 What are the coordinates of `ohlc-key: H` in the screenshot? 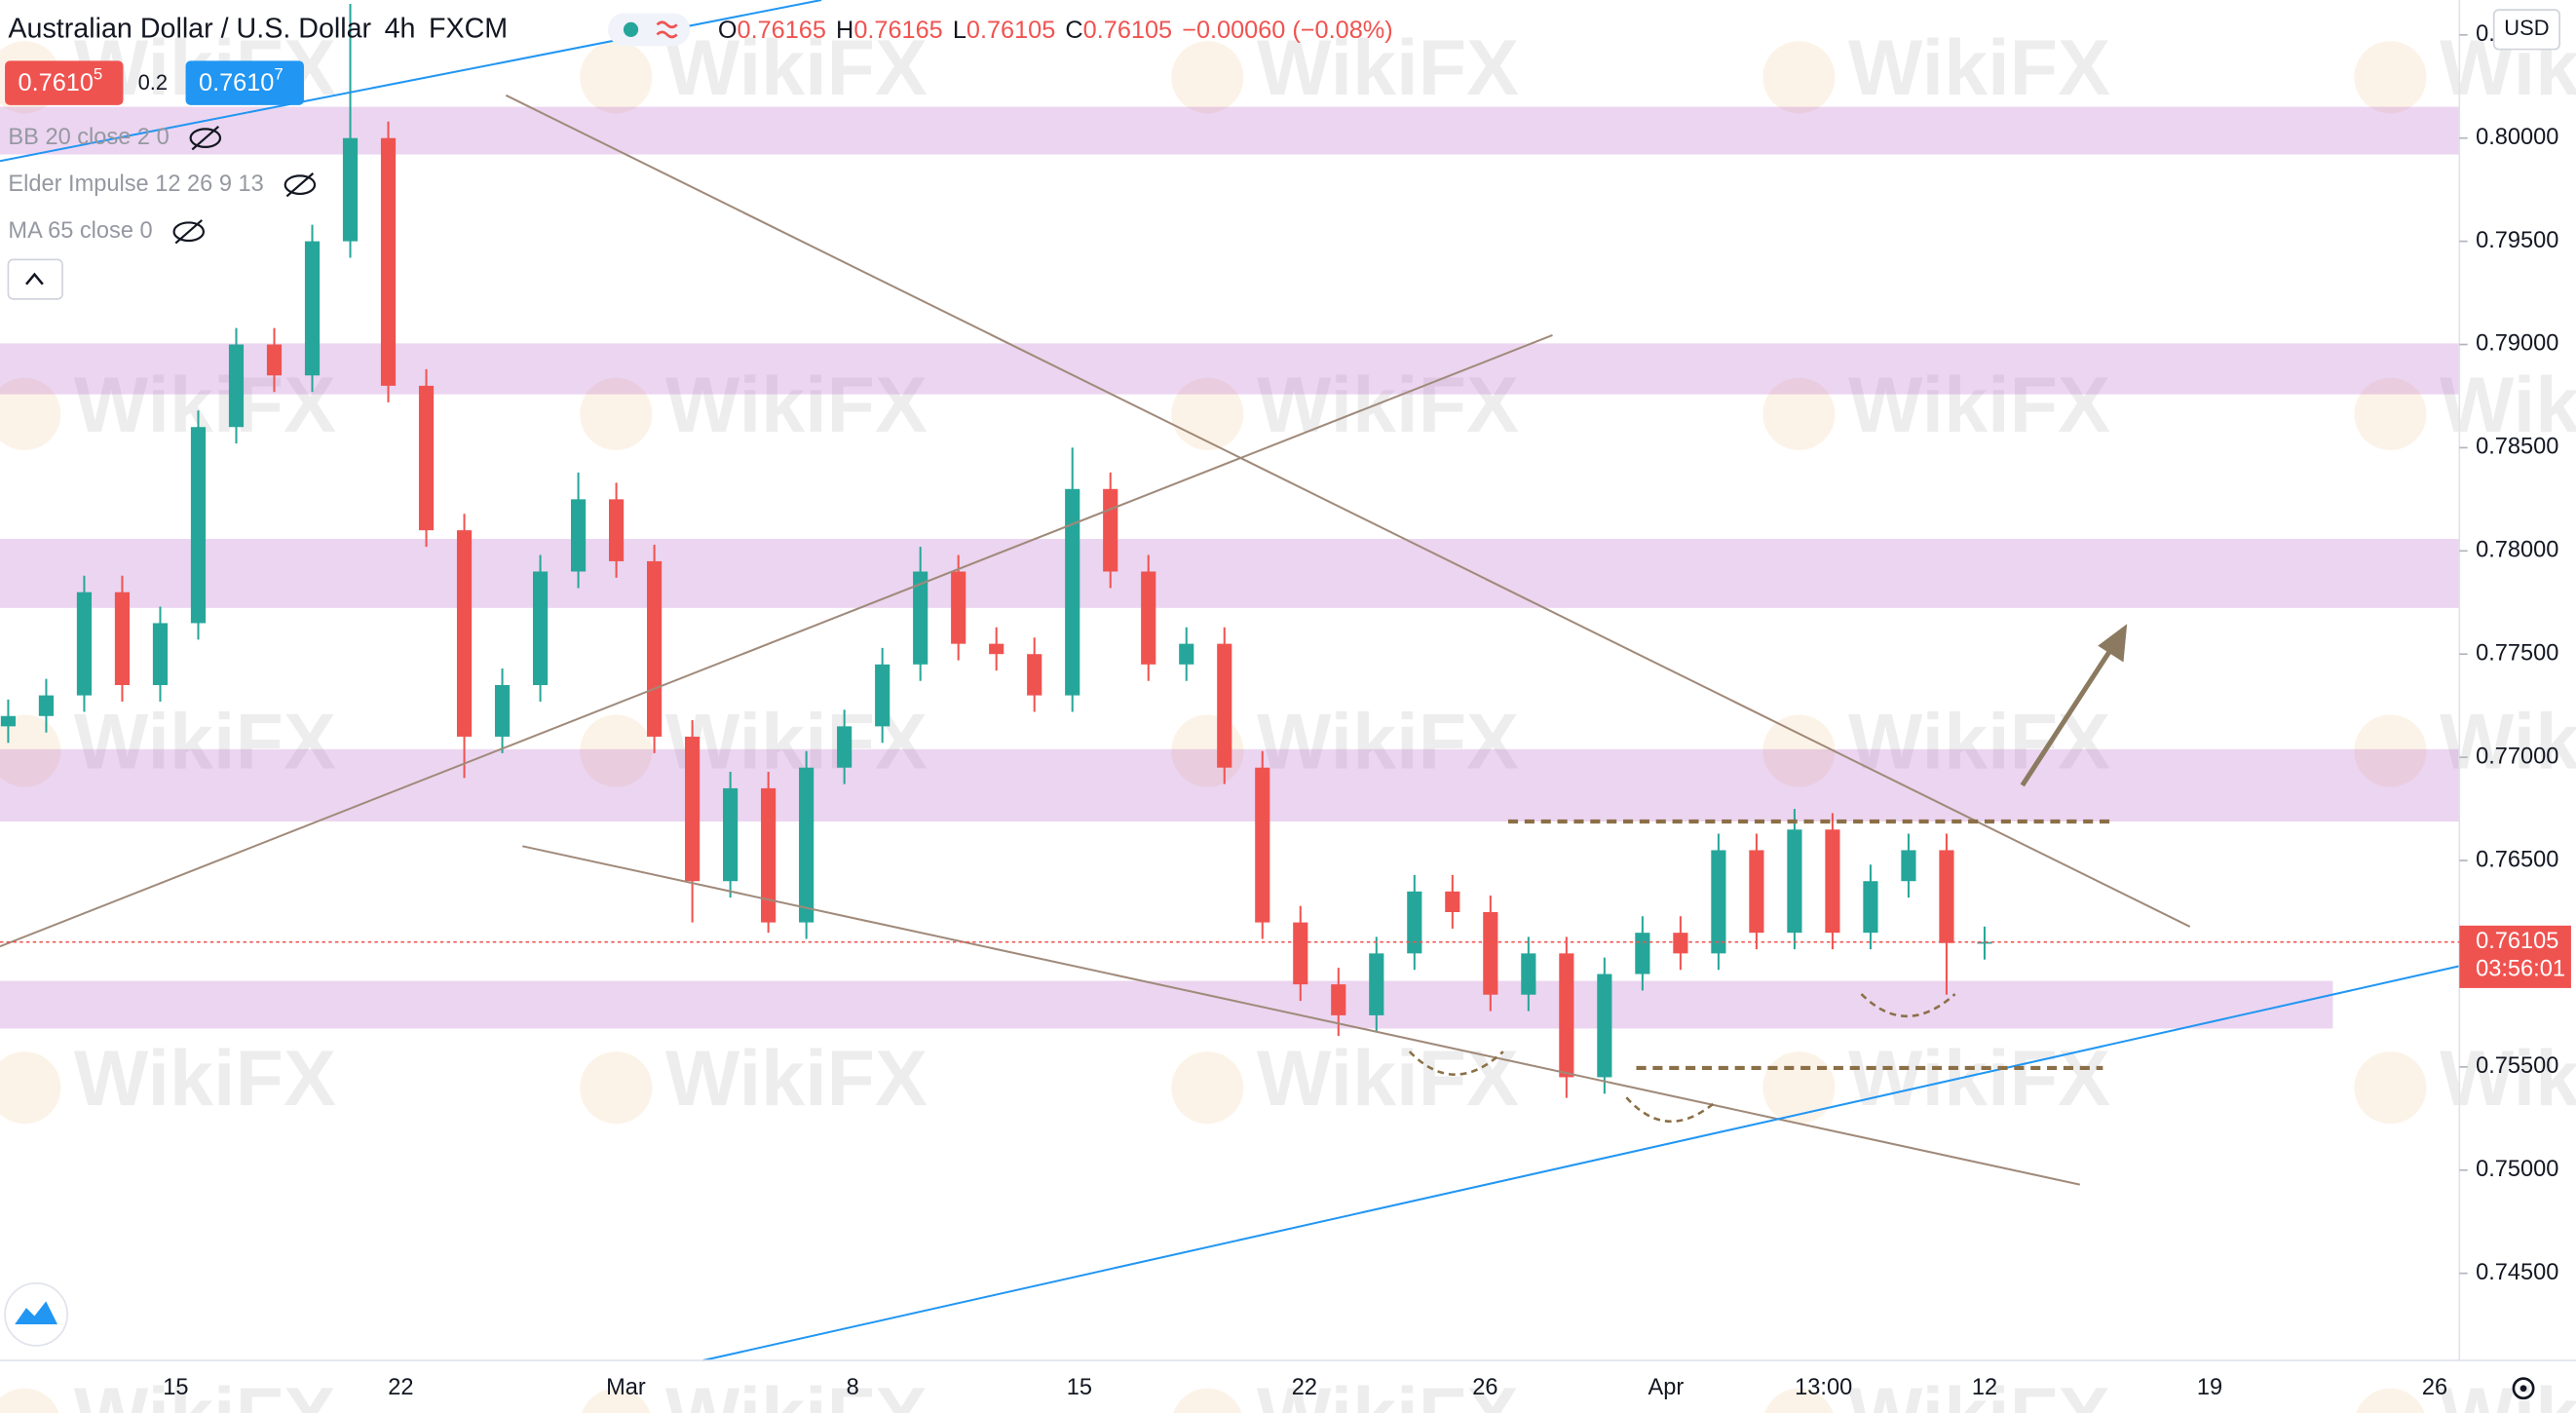 It's located at (844, 31).